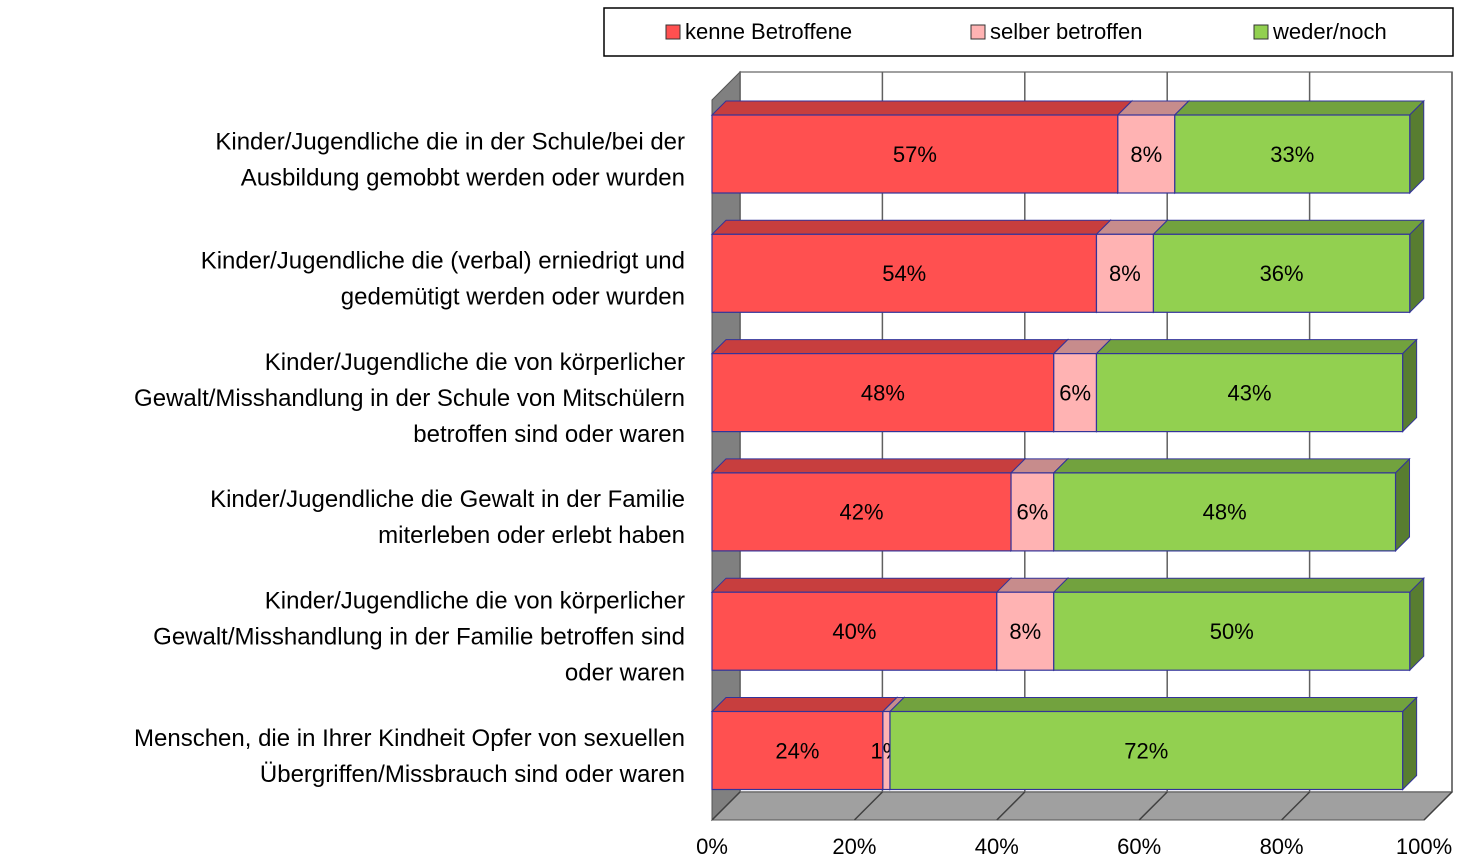 Image resolution: width=1464 pixels, height=859 pixels. What do you see at coordinates (1424, 846) in the screenshot?
I see `x-tick-label: 100%` at bounding box center [1424, 846].